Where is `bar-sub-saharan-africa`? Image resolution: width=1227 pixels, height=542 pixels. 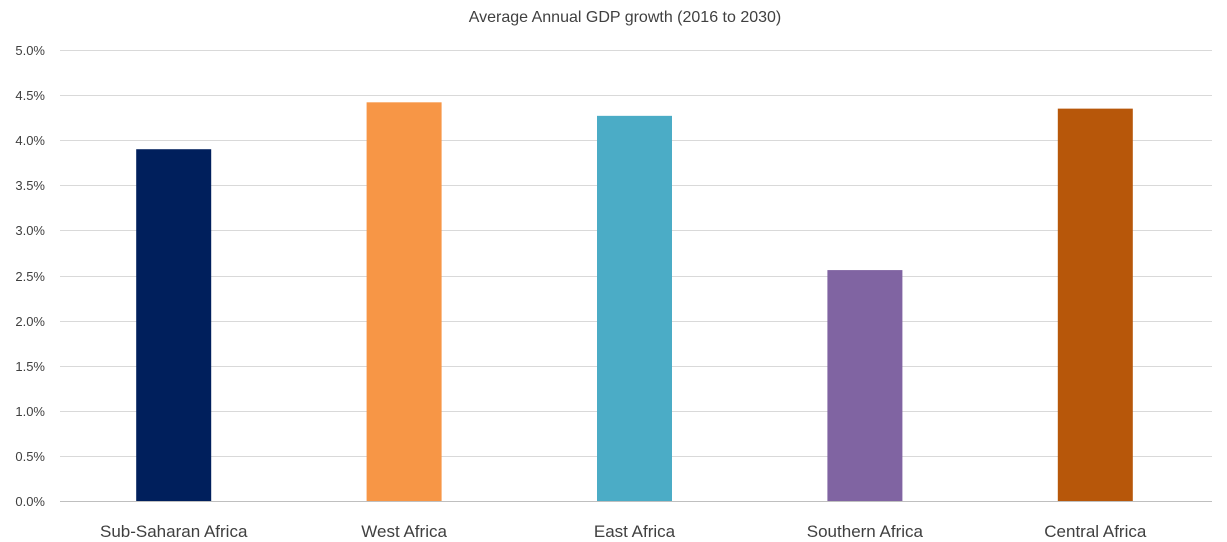
bar-sub-saharan-africa is located at coordinates (174, 325).